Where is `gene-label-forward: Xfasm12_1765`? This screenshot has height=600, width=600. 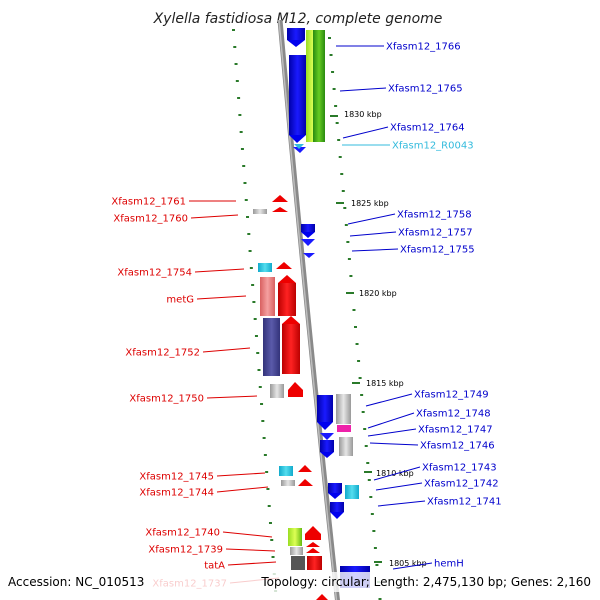 gene-label-forward: Xfasm12_1765 is located at coordinates (401, 89).